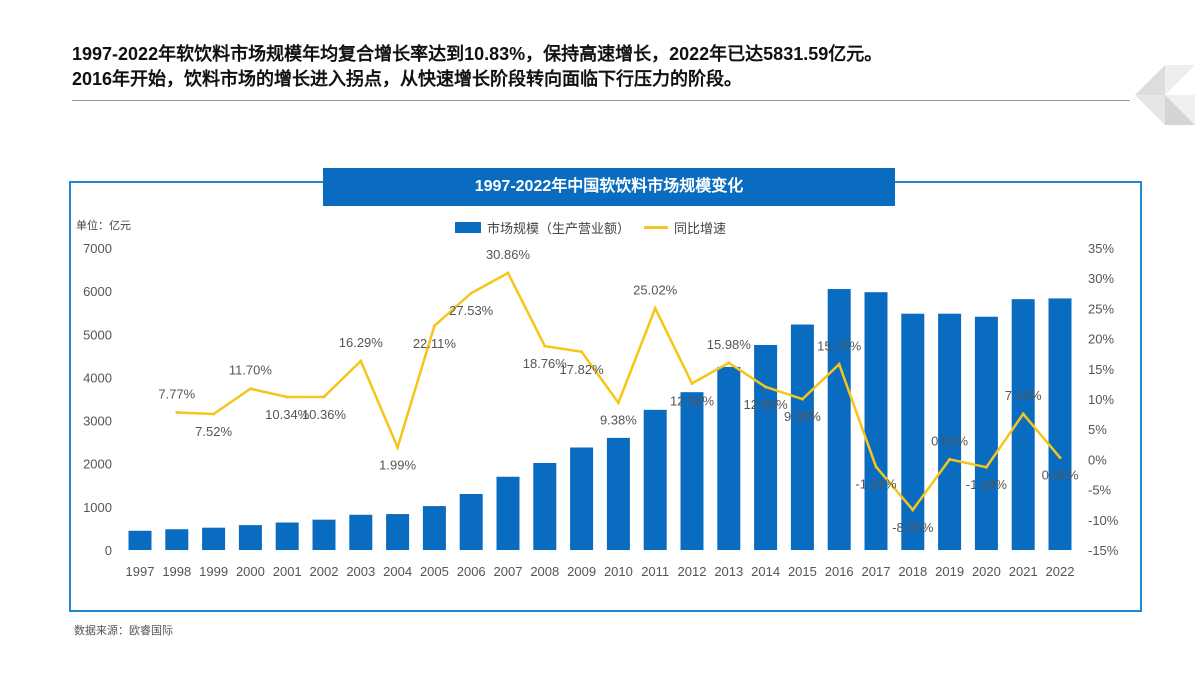 The height and width of the screenshot is (675, 1200). What do you see at coordinates (1101, 339) in the screenshot?
I see `y-right-tick: 20%` at bounding box center [1101, 339].